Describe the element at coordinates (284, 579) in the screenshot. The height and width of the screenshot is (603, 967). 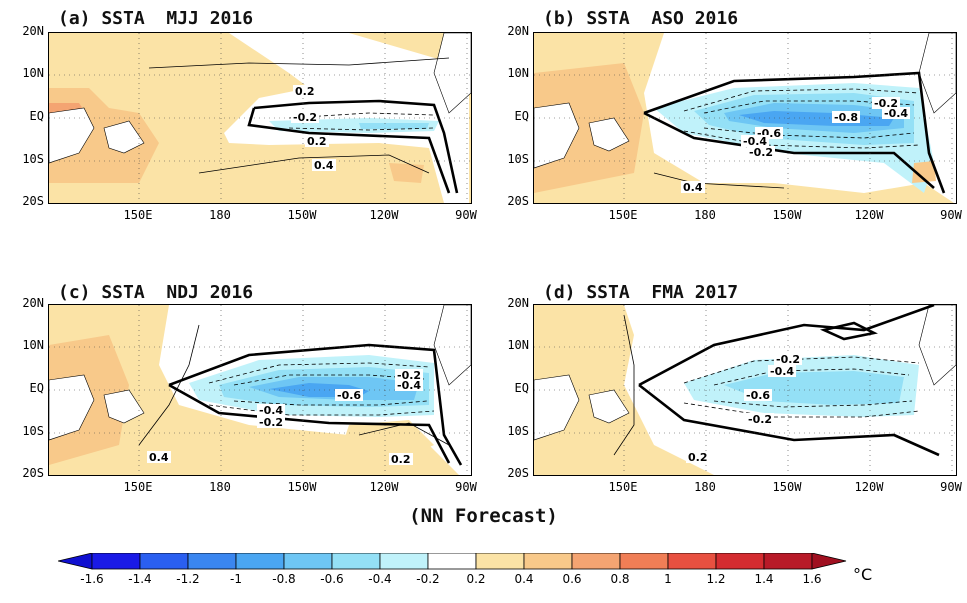
I see `colorbar-tick-label: -0.8` at that location.